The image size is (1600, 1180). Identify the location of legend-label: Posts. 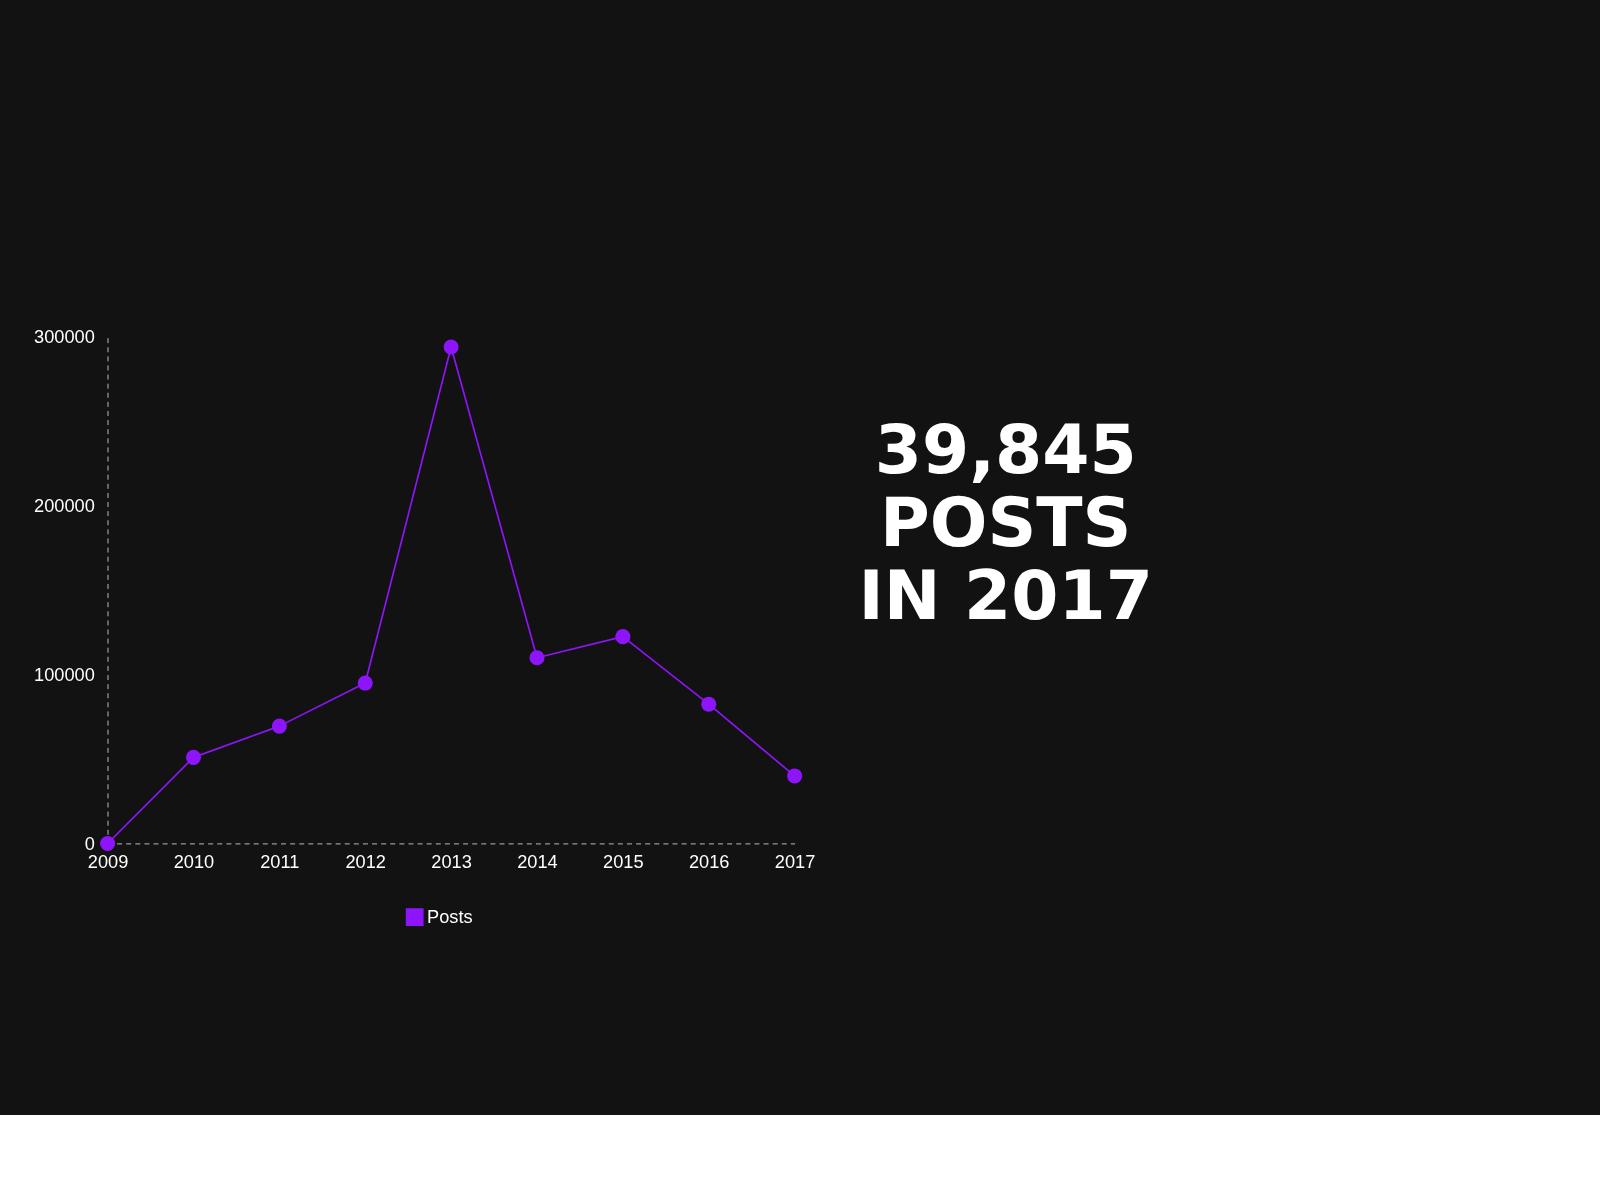
(450, 916).